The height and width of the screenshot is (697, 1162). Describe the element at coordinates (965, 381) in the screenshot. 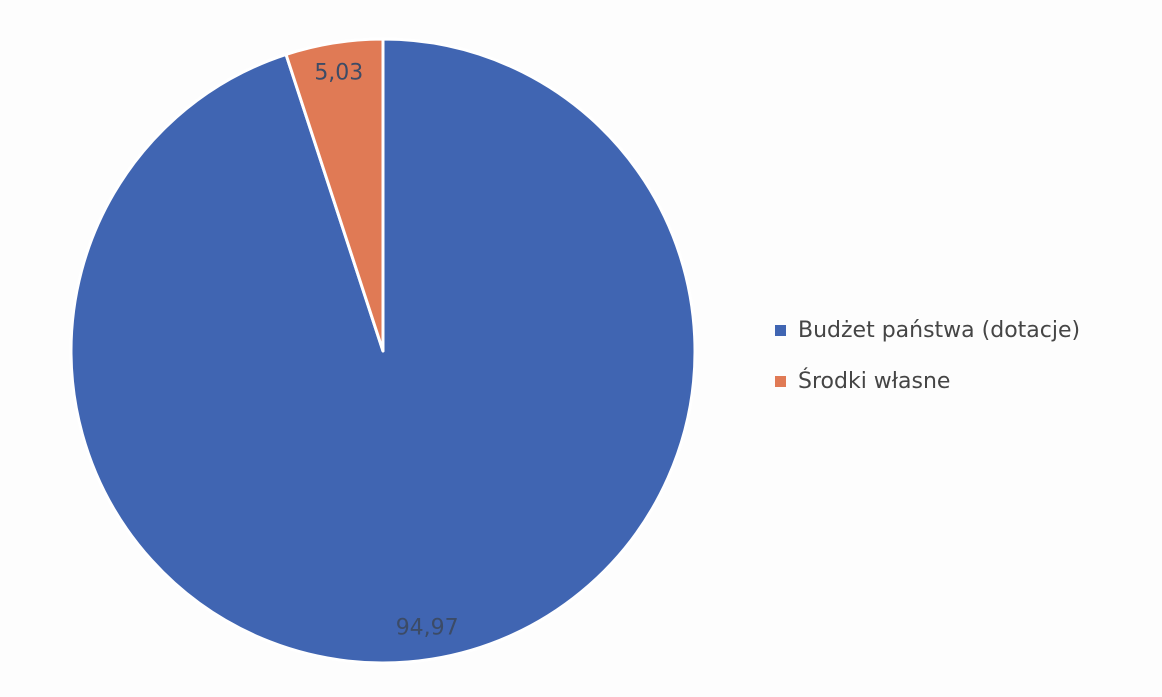

I see `legend-item-srodki-wlasne: Środki własne` at that location.